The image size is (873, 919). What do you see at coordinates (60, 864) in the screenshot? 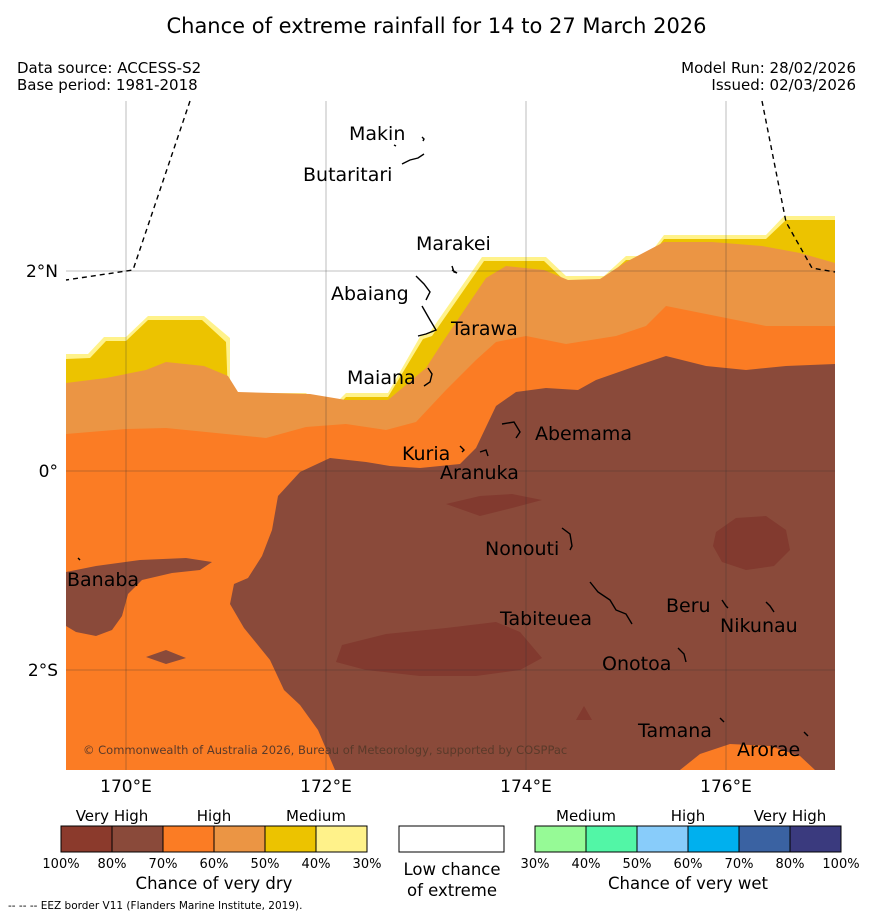
I see `legend-dry-percent: 100%` at bounding box center [60, 864].